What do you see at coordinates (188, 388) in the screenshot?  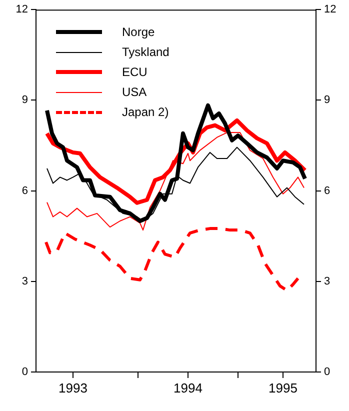 I see `x-tick-label: 1994` at bounding box center [188, 388].